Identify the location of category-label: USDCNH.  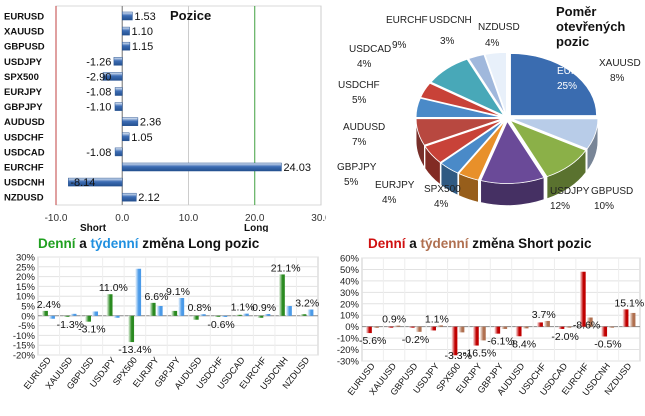
(24, 183).